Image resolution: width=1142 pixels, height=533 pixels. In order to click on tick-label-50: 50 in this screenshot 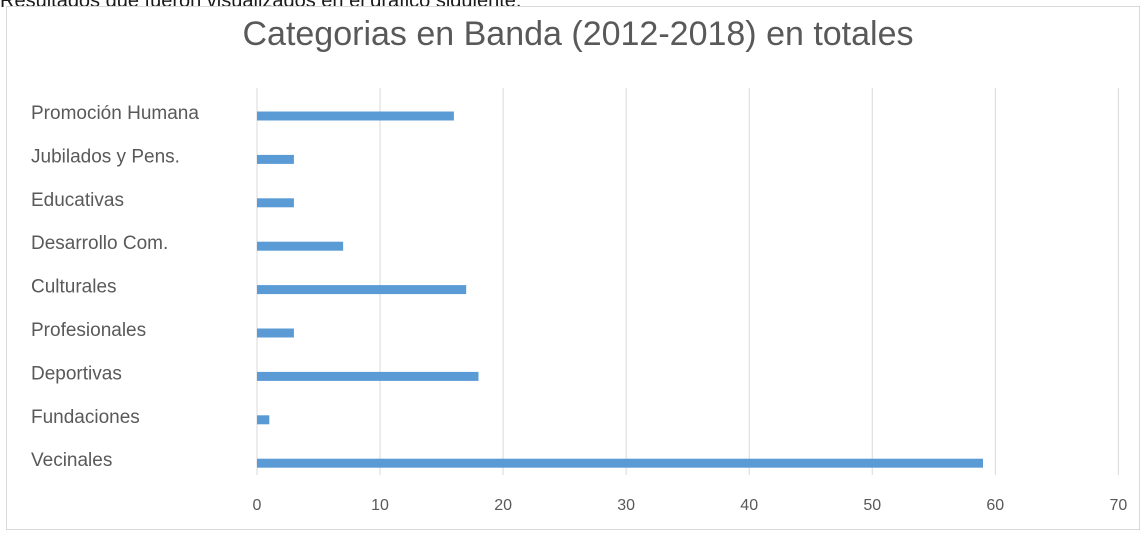, I will do `click(872, 505)`.